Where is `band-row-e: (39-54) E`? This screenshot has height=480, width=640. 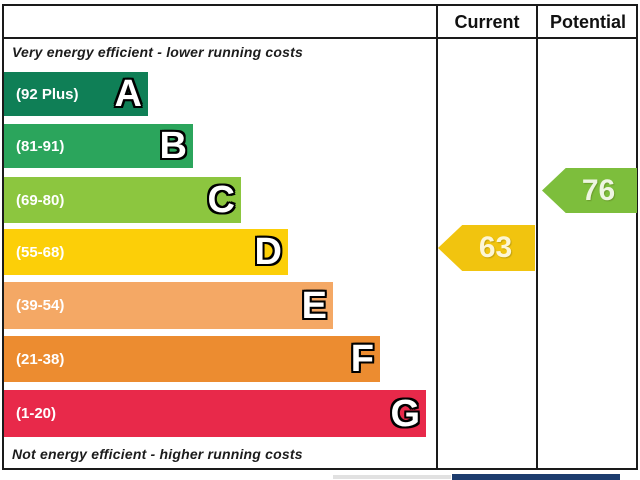 band-row-e: (39-54) E is located at coordinates (168, 305).